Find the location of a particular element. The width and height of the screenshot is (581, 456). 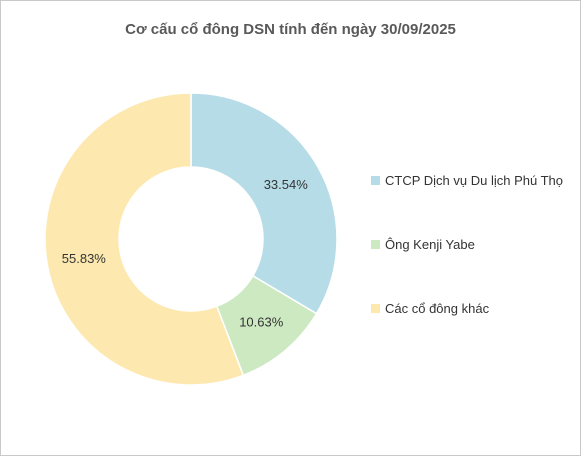

data-label-1: 10.63% is located at coordinates (261, 321).